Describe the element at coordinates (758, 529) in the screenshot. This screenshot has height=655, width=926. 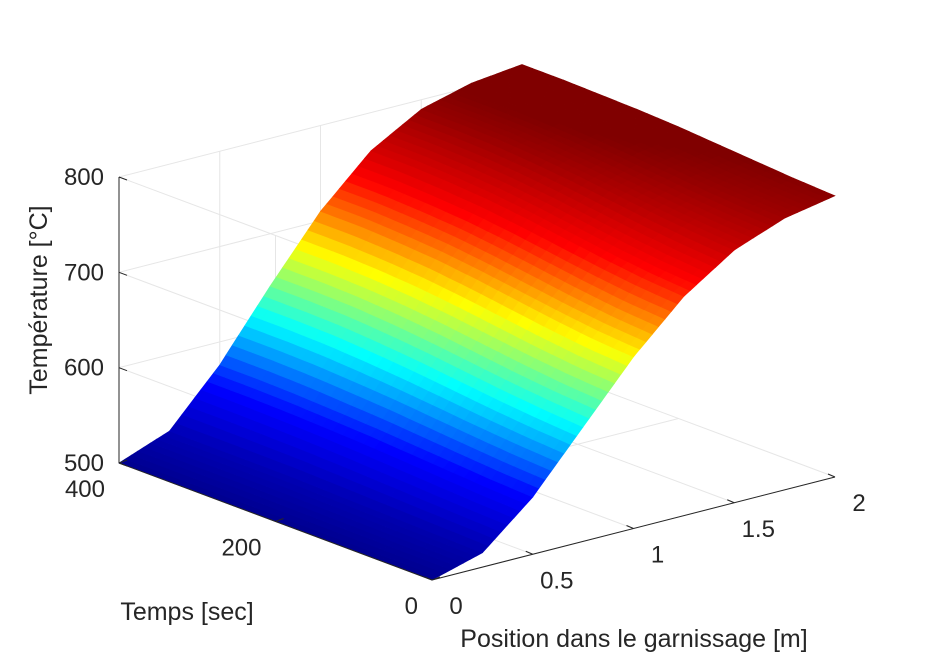
I see `x-tick-label: 1.5` at that location.